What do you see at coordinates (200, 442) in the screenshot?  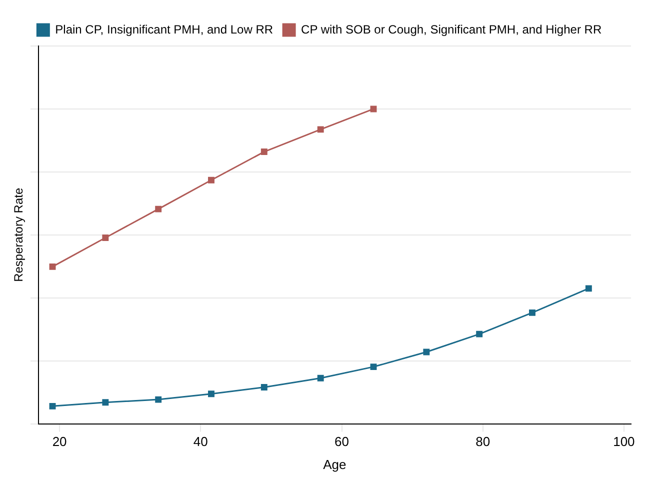 I see `x-tick-label: 40` at bounding box center [200, 442].